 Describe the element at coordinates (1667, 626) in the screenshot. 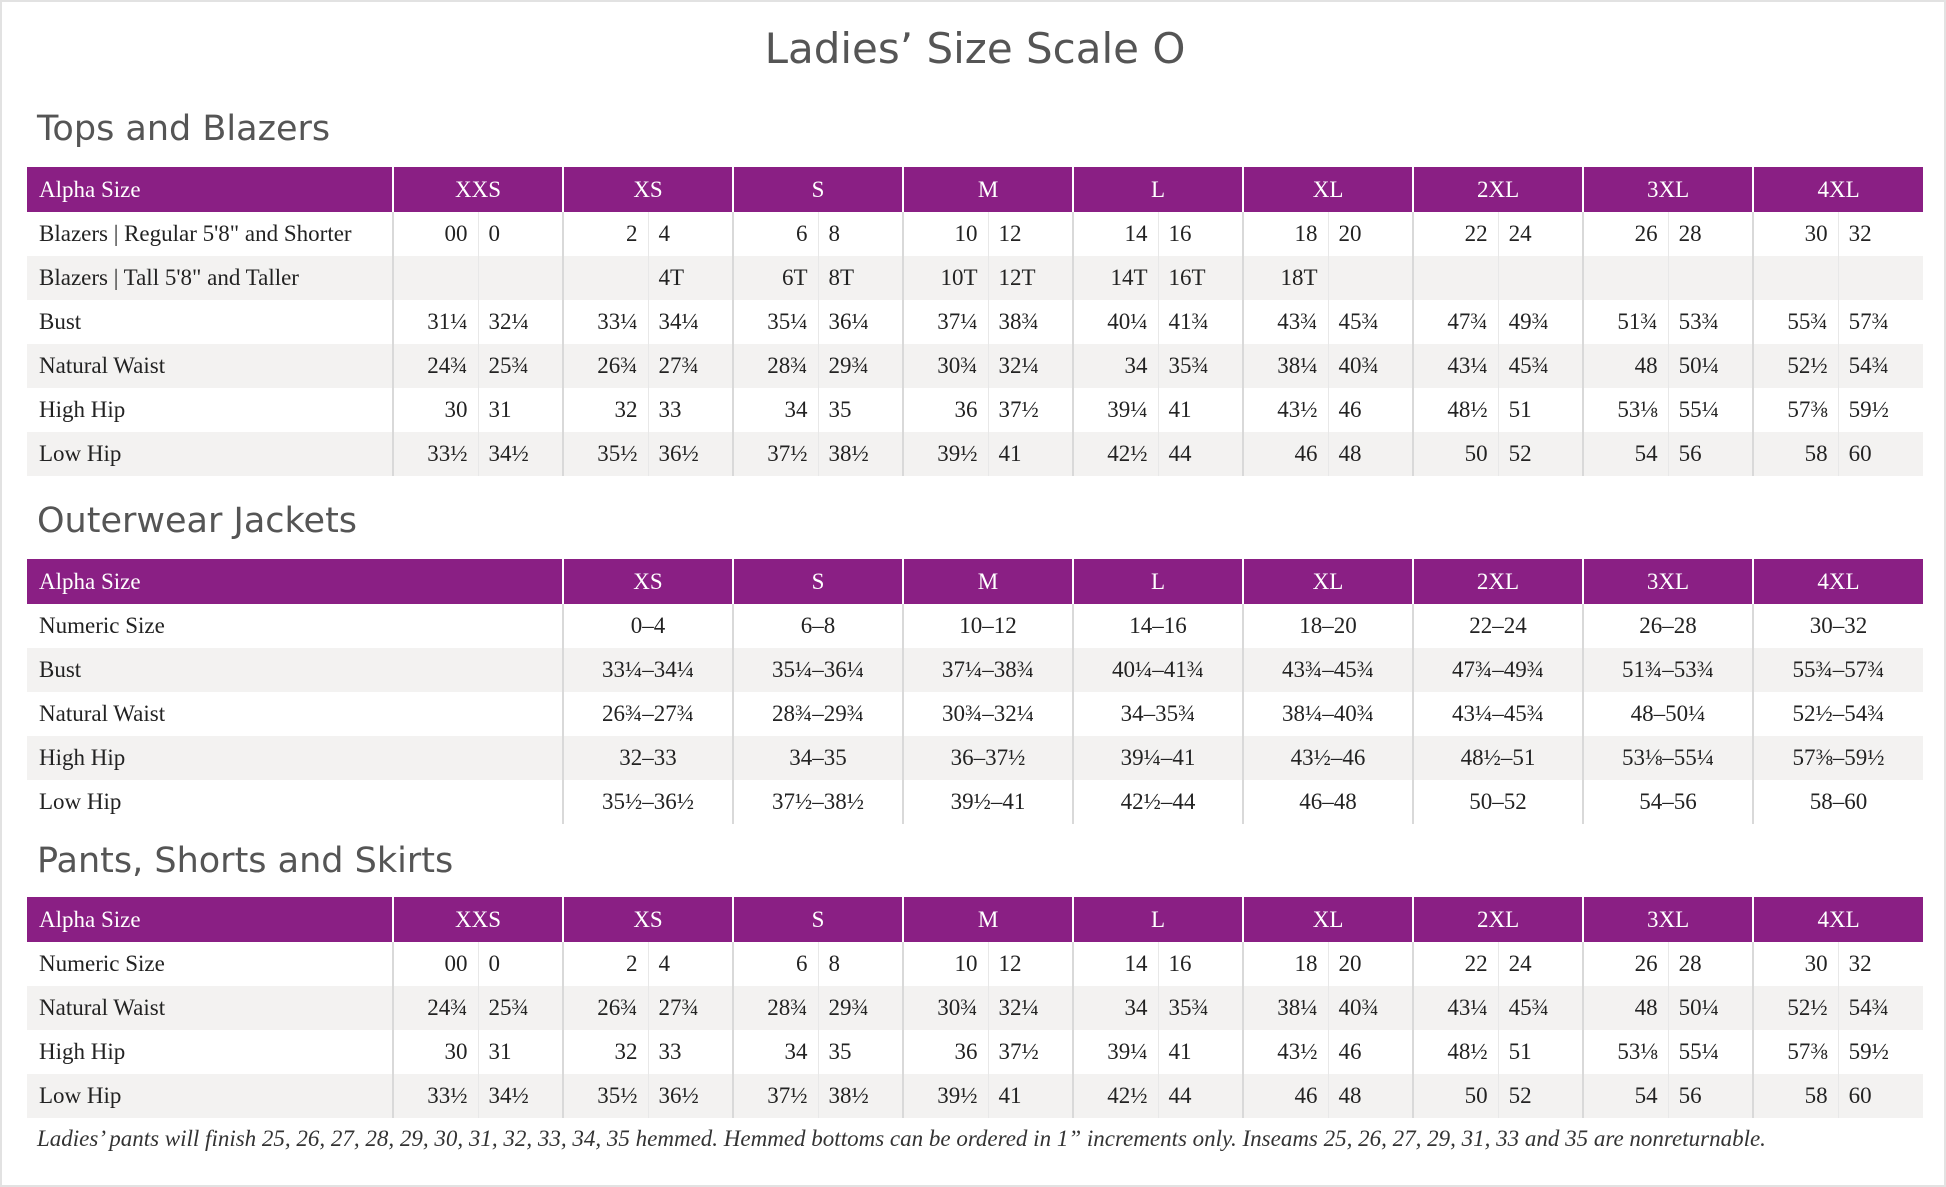

I see `cell: 26–28` at that location.